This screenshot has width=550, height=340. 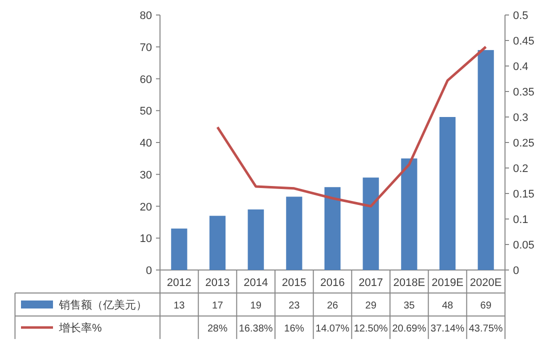 I want to click on x-tick-label: 2014, so click(x=256, y=283).